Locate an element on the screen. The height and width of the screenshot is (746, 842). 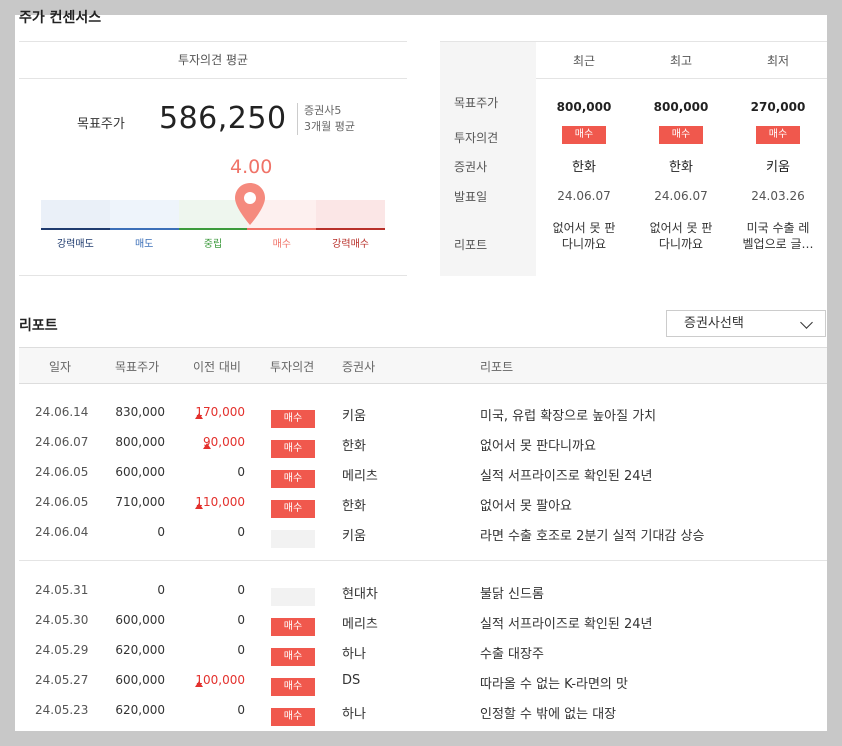
report-title-link: 라면 수출 호조로 2분기 실적 기대감 상승 is located at coordinates (592, 536).